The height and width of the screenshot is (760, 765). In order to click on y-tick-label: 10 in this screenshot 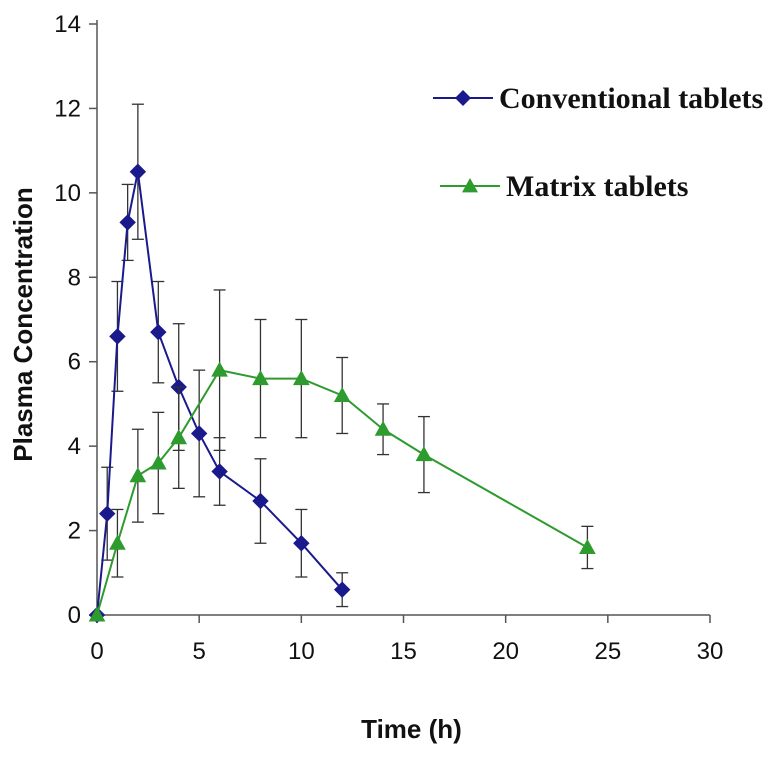, I will do `click(67, 193)`.